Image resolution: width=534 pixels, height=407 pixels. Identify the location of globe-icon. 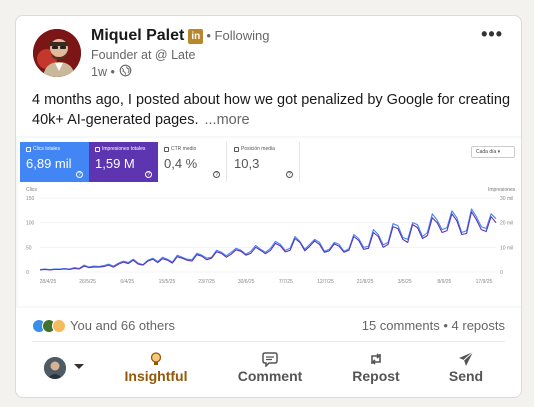
(125, 72).